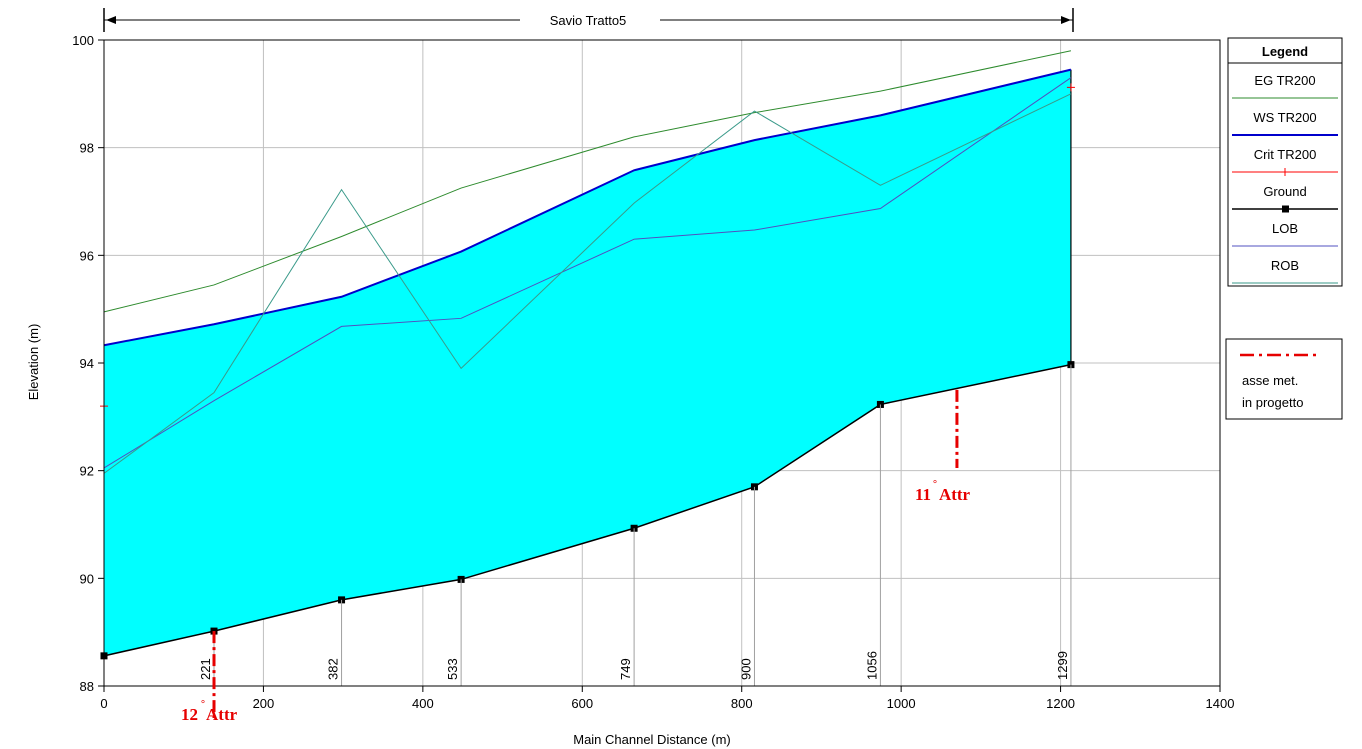 This screenshot has height=749, width=1362. Describe the element at coordinates (625, 669) in the screenshot. I see `station-label: 749` at that location.